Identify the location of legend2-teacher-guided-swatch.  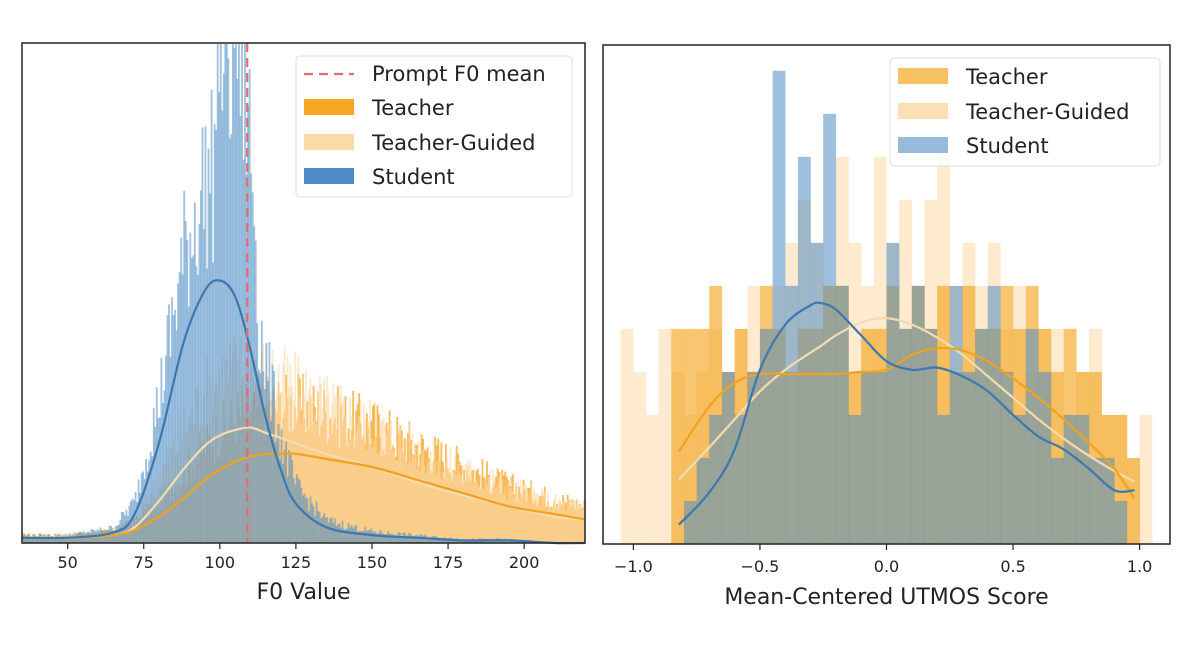
(923, 111).